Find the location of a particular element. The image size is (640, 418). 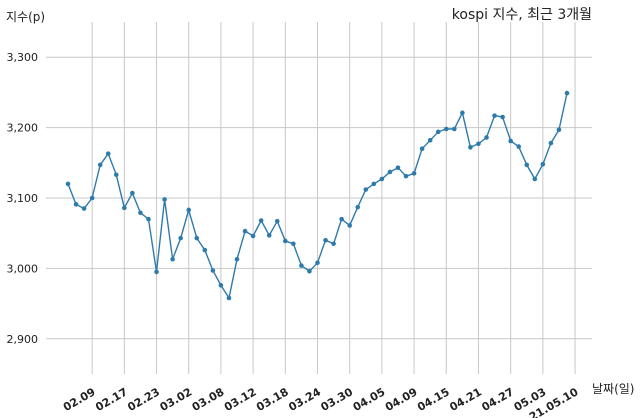

x-tick-label: 04.09 is located at coordinates (401, 399).